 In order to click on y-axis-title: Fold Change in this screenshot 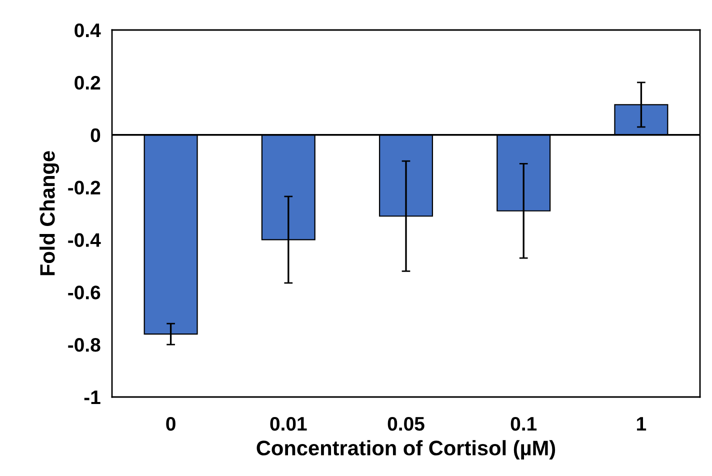, I will do `click(50, 213)`.